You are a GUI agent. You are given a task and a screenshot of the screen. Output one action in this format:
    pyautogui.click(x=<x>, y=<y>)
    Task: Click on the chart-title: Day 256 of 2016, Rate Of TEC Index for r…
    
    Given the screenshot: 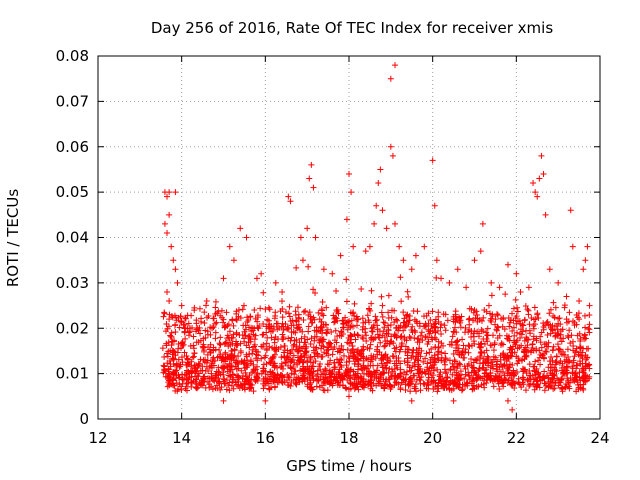 What is the action you would take?
    pyautogui.click(x=352, y=28)
    